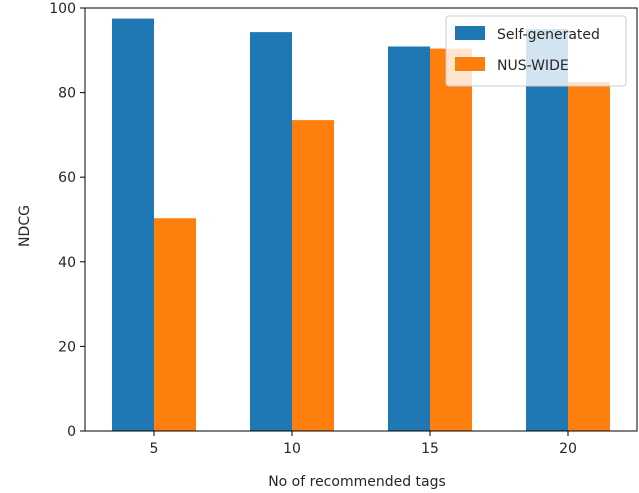 The width and height of the screenshot is (639, 493). Describe the element at coordinates (154, 449) in the screenshot. I see `x-tick-label: 5` at that location.